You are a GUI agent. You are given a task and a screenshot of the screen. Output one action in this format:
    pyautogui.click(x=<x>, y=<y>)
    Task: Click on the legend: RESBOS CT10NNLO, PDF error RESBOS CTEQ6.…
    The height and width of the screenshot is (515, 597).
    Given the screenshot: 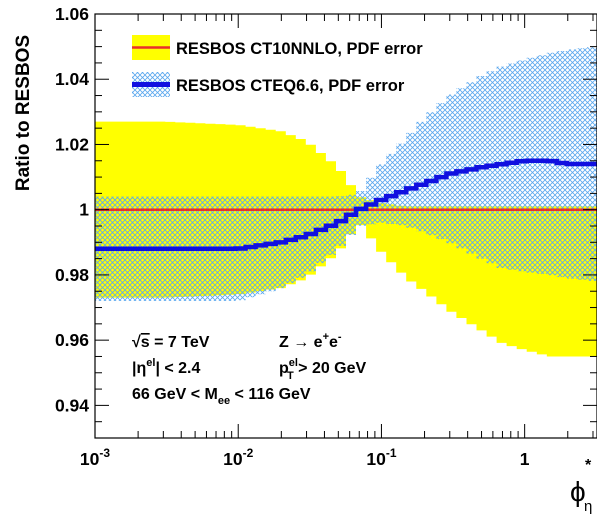 What is the action you would take?
    pyautogui.click(x=277, y=66)
    